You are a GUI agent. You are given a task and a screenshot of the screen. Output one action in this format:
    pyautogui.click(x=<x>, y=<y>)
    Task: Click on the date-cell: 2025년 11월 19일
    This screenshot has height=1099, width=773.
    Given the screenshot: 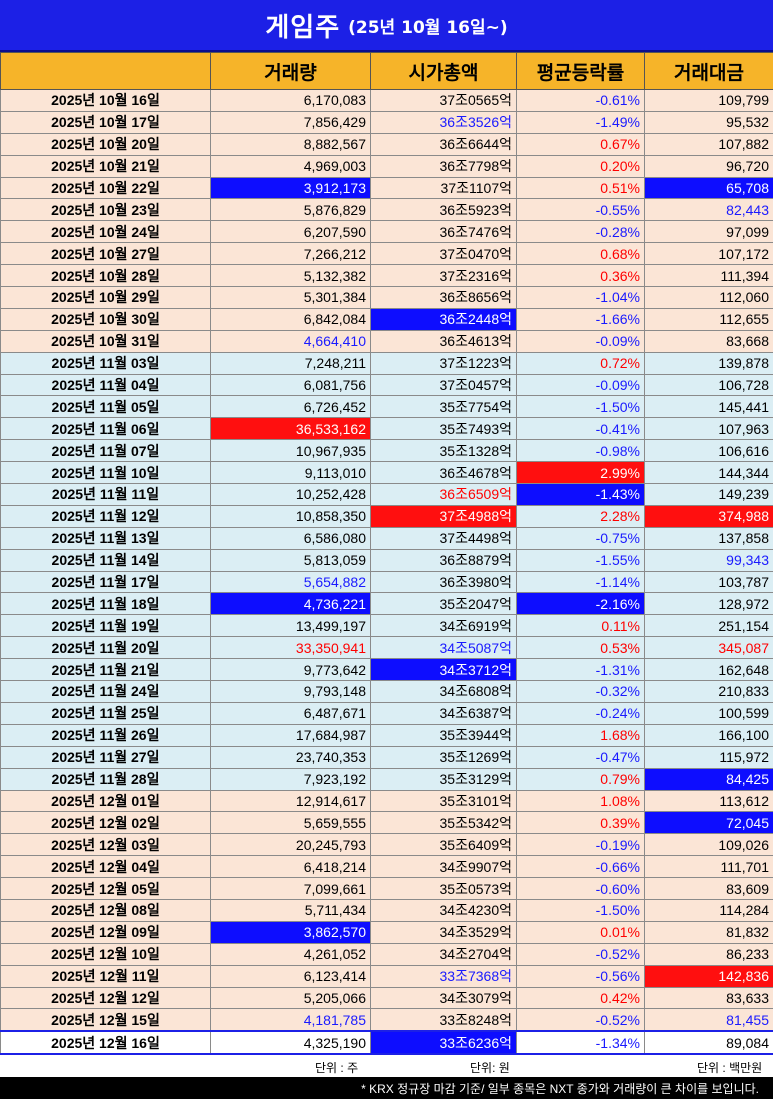 What is the action you would take?
    pyautogui.click(x=106, y=626)
    